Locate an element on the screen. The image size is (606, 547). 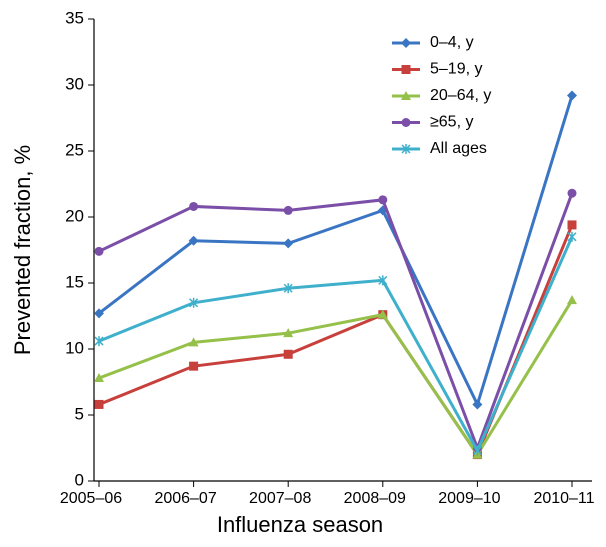
y-tick-label: 20 is located at coordinates (74, 215).